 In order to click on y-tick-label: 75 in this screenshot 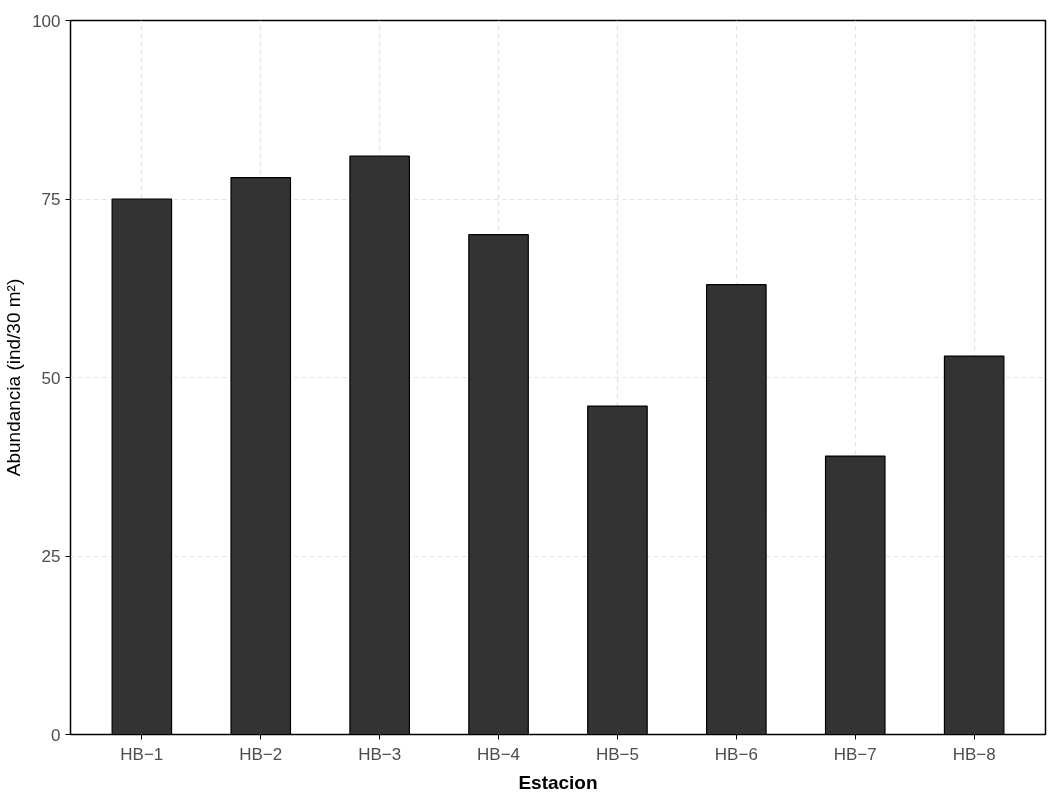, I will do `click(51, 199)`.